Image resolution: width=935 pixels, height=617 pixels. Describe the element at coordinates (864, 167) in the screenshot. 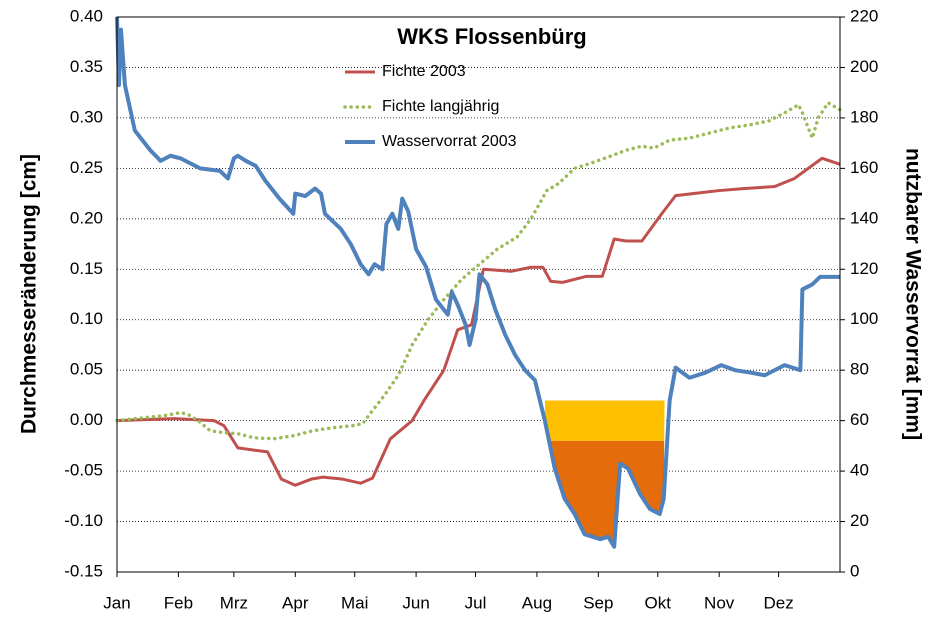

I see `y2-tick-label: 160` at that location.